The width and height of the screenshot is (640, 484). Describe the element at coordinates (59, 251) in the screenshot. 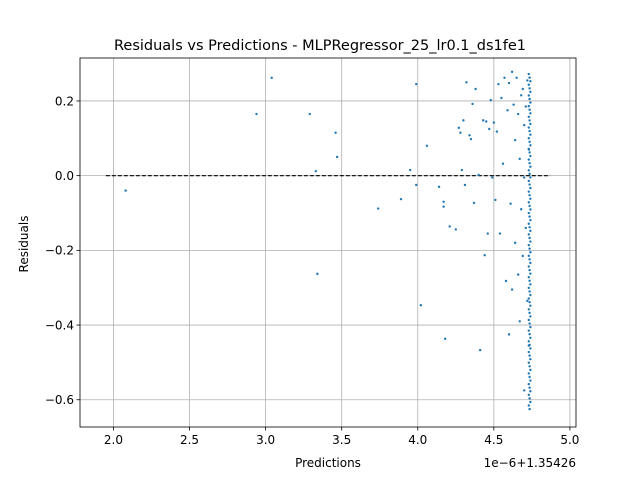

I see `y-tick-label: −0.2` at that location.